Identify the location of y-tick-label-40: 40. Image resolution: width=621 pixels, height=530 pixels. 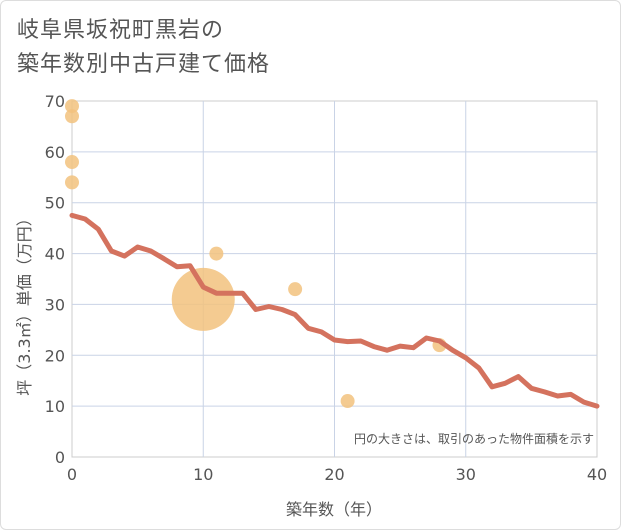
(55, 254).